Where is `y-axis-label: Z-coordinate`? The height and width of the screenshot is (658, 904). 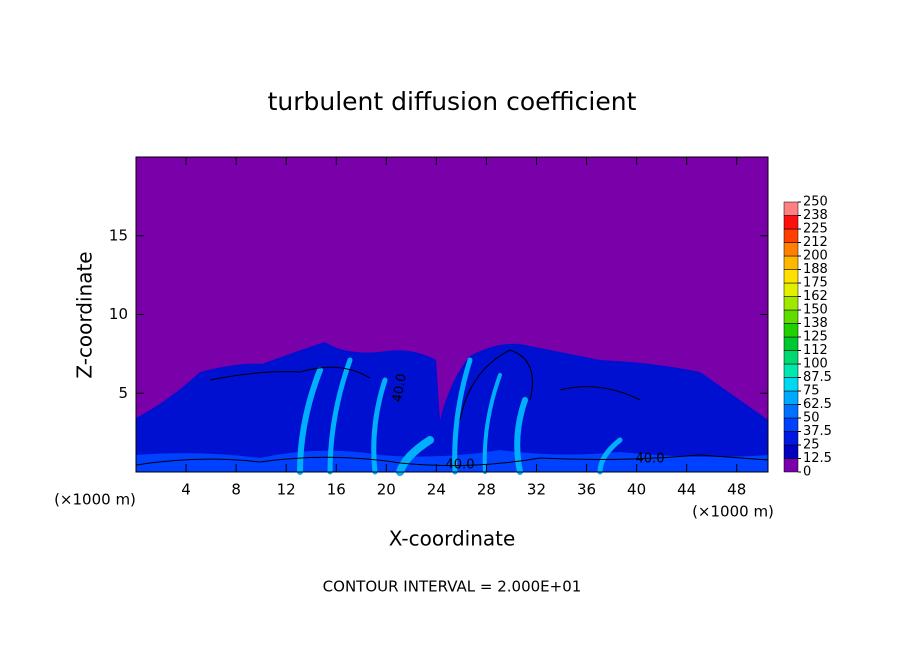 y-axis-label: Z-coordinate is located at coordinates (85, 314).